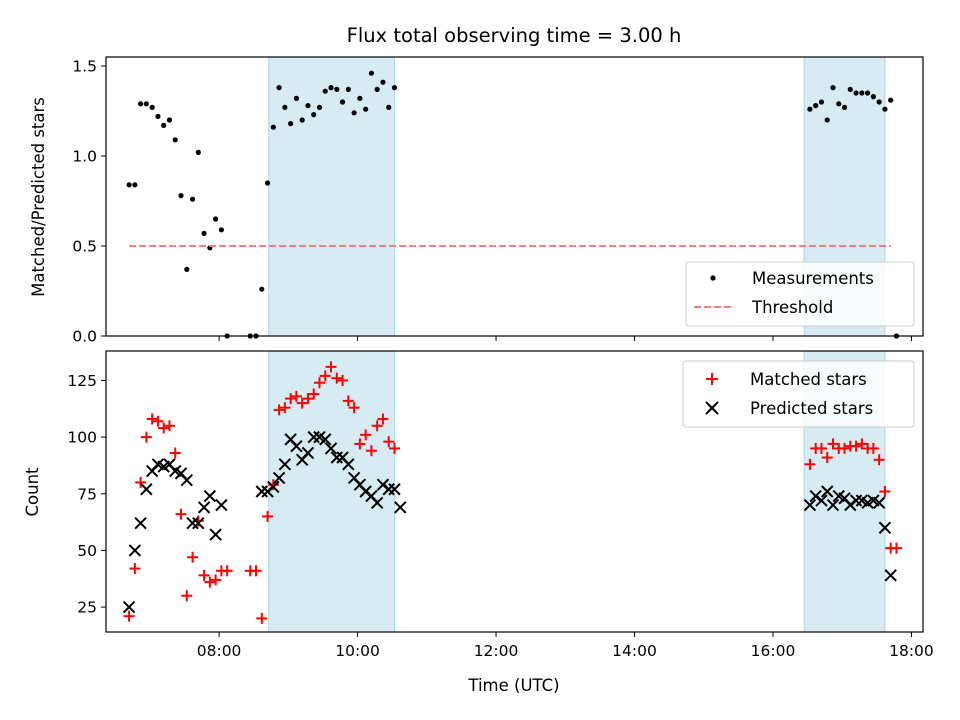  What do you see at coordinates (813, 278) in the screenshot?
I see `legend-measurements-label: Measurements` at bounding box center [813, 278].